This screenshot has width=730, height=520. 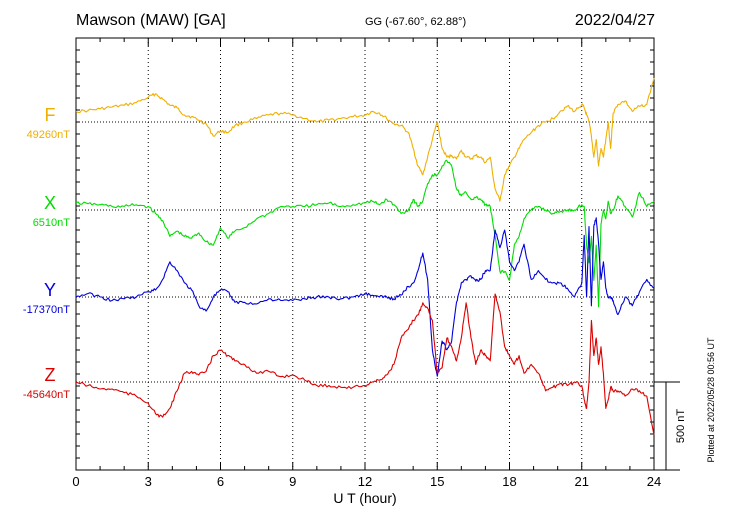 I want to click on x-tick-label: 15, so click(x=437, y=481).